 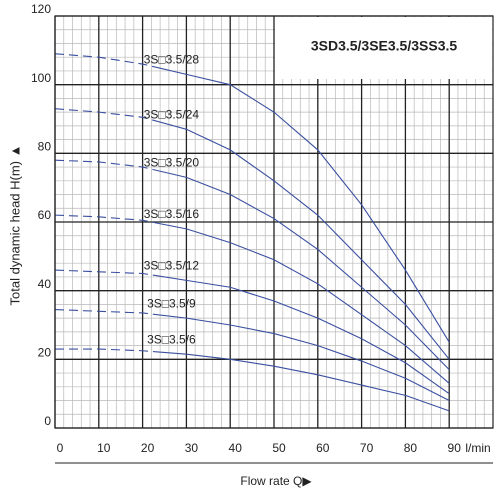 I want to click on y-tick-label: 100, so click(x=41, y=78).